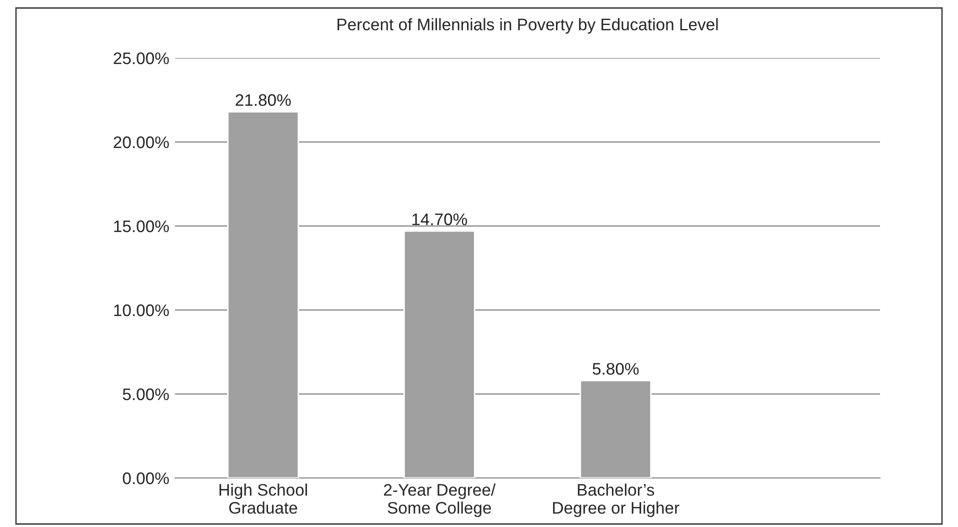 The height and width of the screenshot is (527, 958). I want to click on data-label: 5.80%, so click(615, 368).